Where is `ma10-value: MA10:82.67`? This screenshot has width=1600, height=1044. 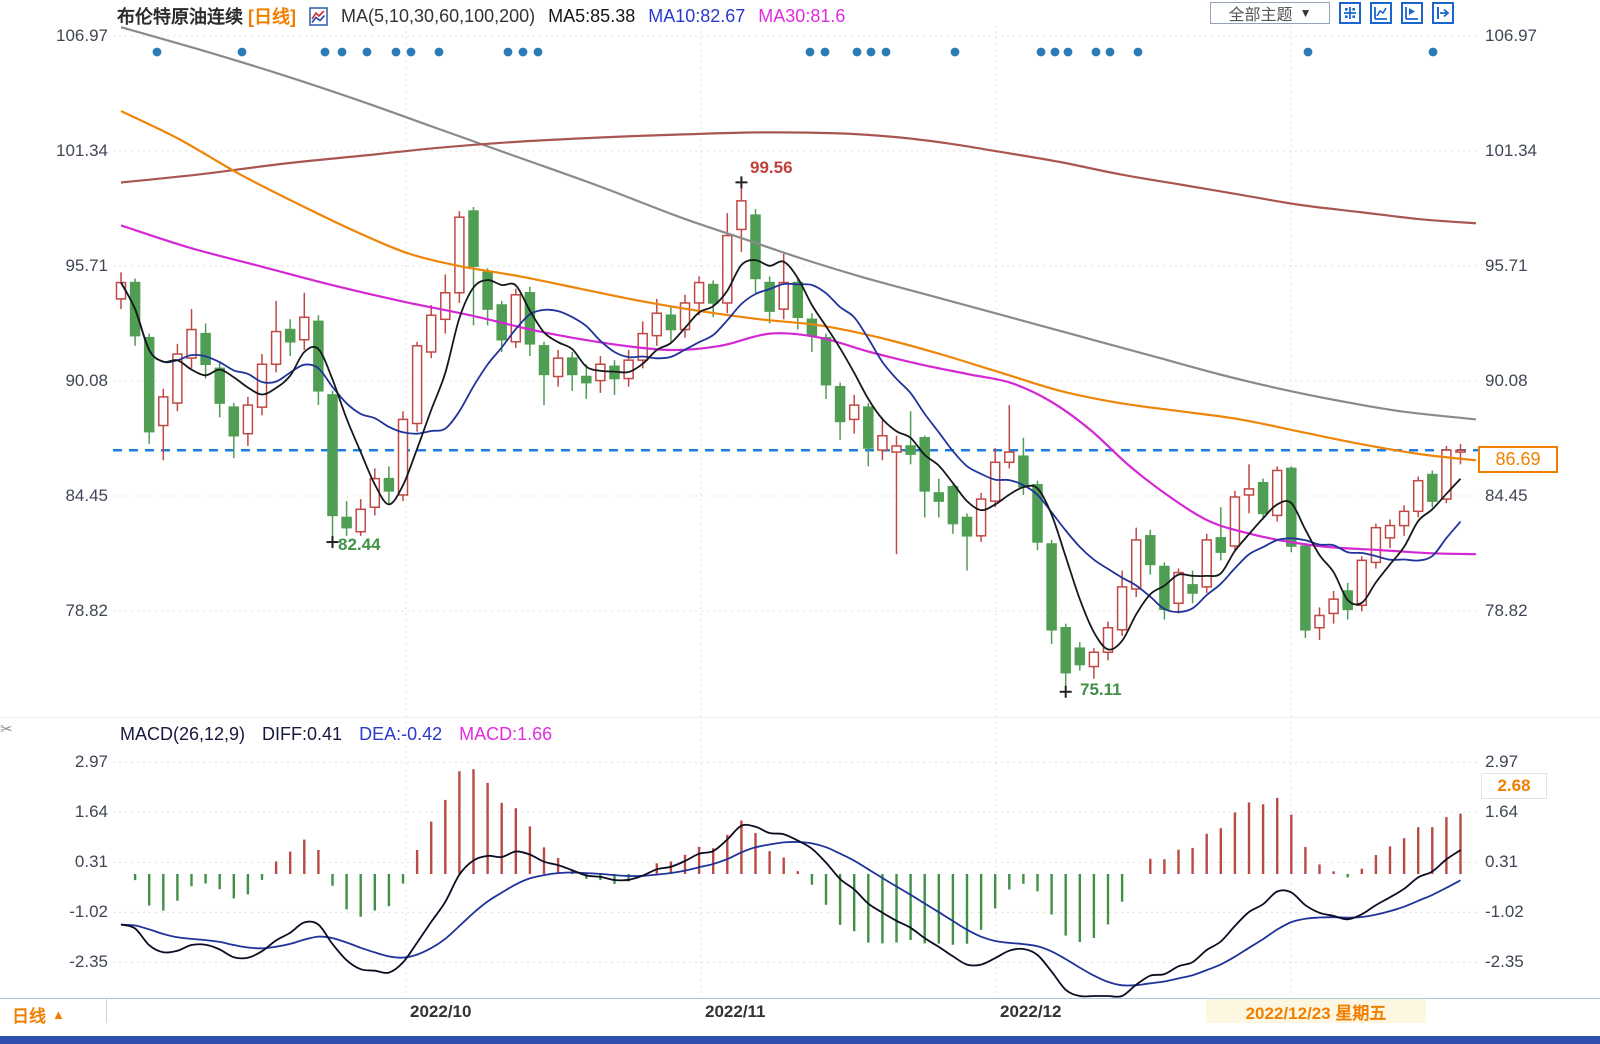
ma10-value: MA10:82.67 is located at coordinates (697, 15).